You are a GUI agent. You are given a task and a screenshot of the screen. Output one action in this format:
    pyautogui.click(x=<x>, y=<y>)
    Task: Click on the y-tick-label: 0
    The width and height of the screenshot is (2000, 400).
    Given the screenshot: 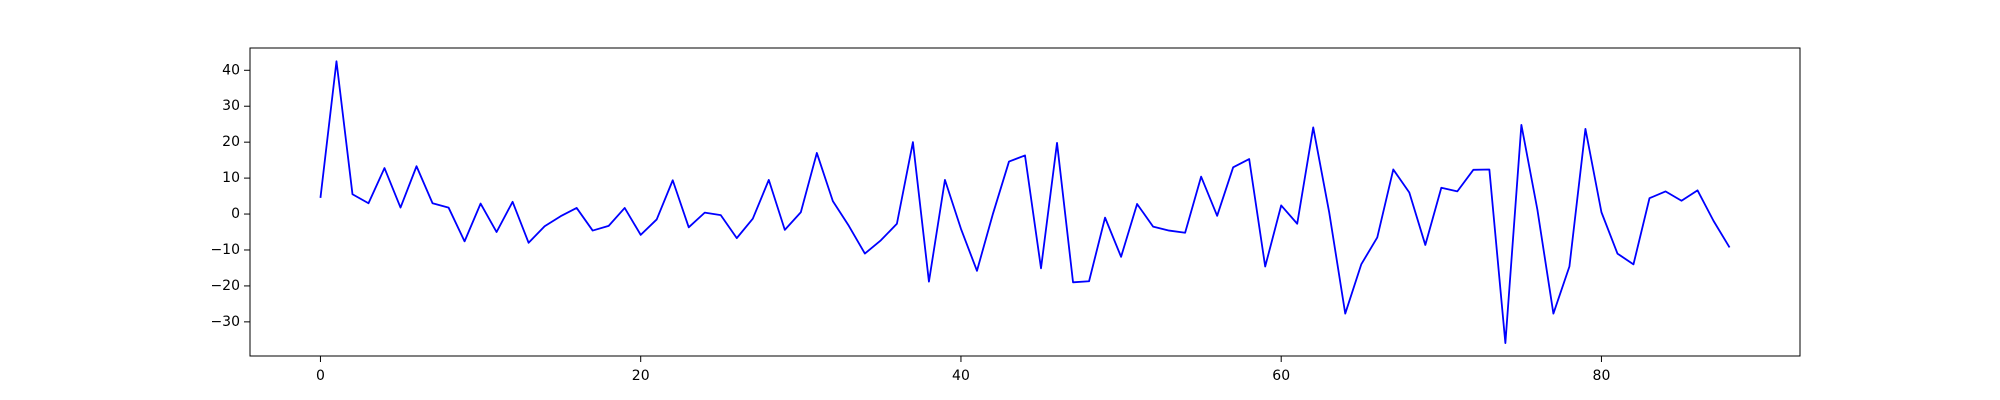 What is the action you would take?
    pyautogui.click(x=235, y=214)
    